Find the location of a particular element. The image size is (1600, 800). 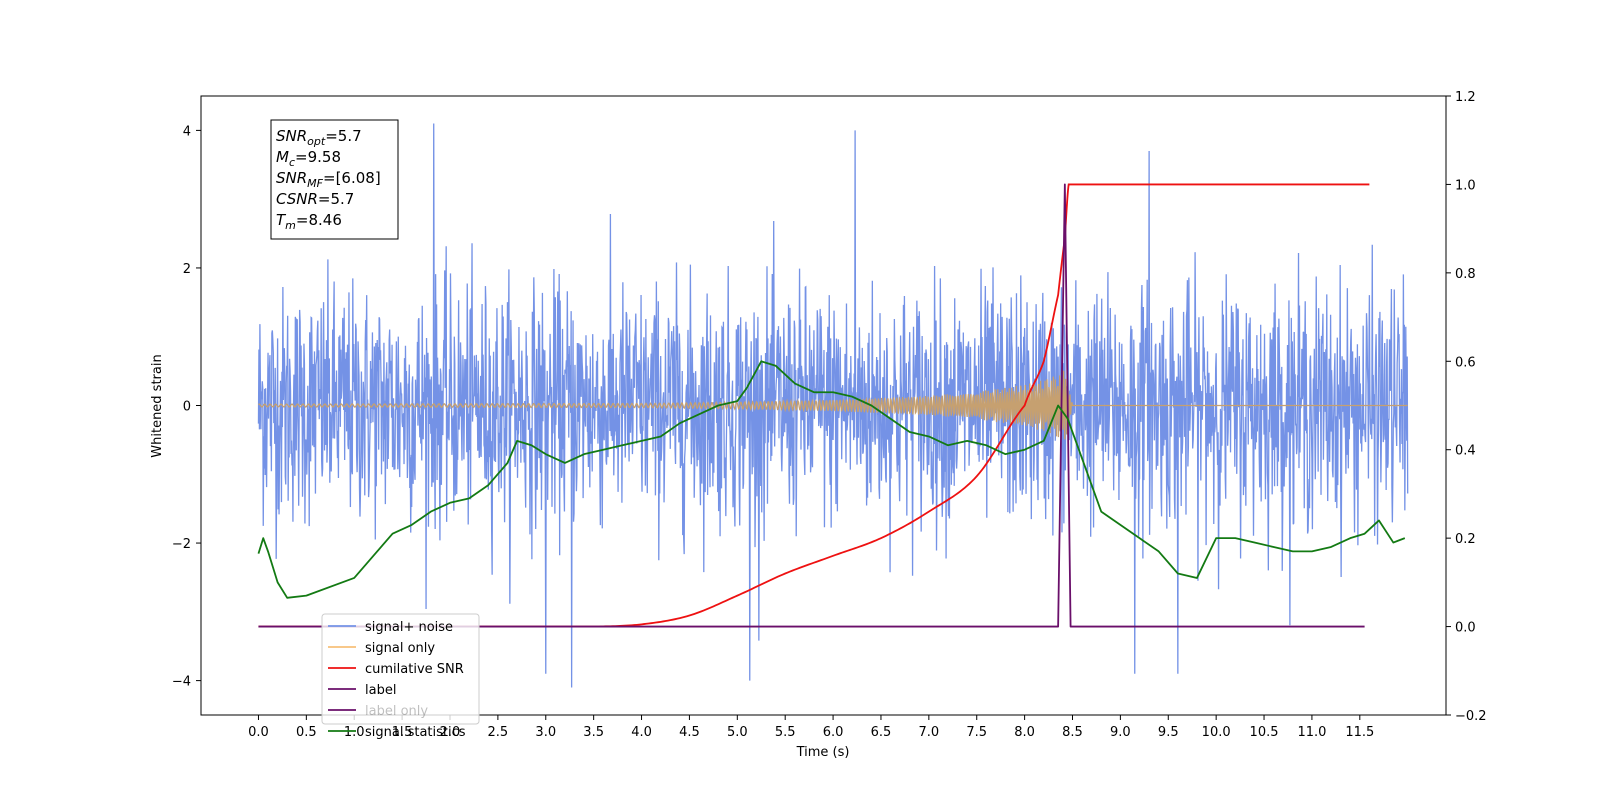

legend-label: cumilative SNR is located at coordinates (414, 669).